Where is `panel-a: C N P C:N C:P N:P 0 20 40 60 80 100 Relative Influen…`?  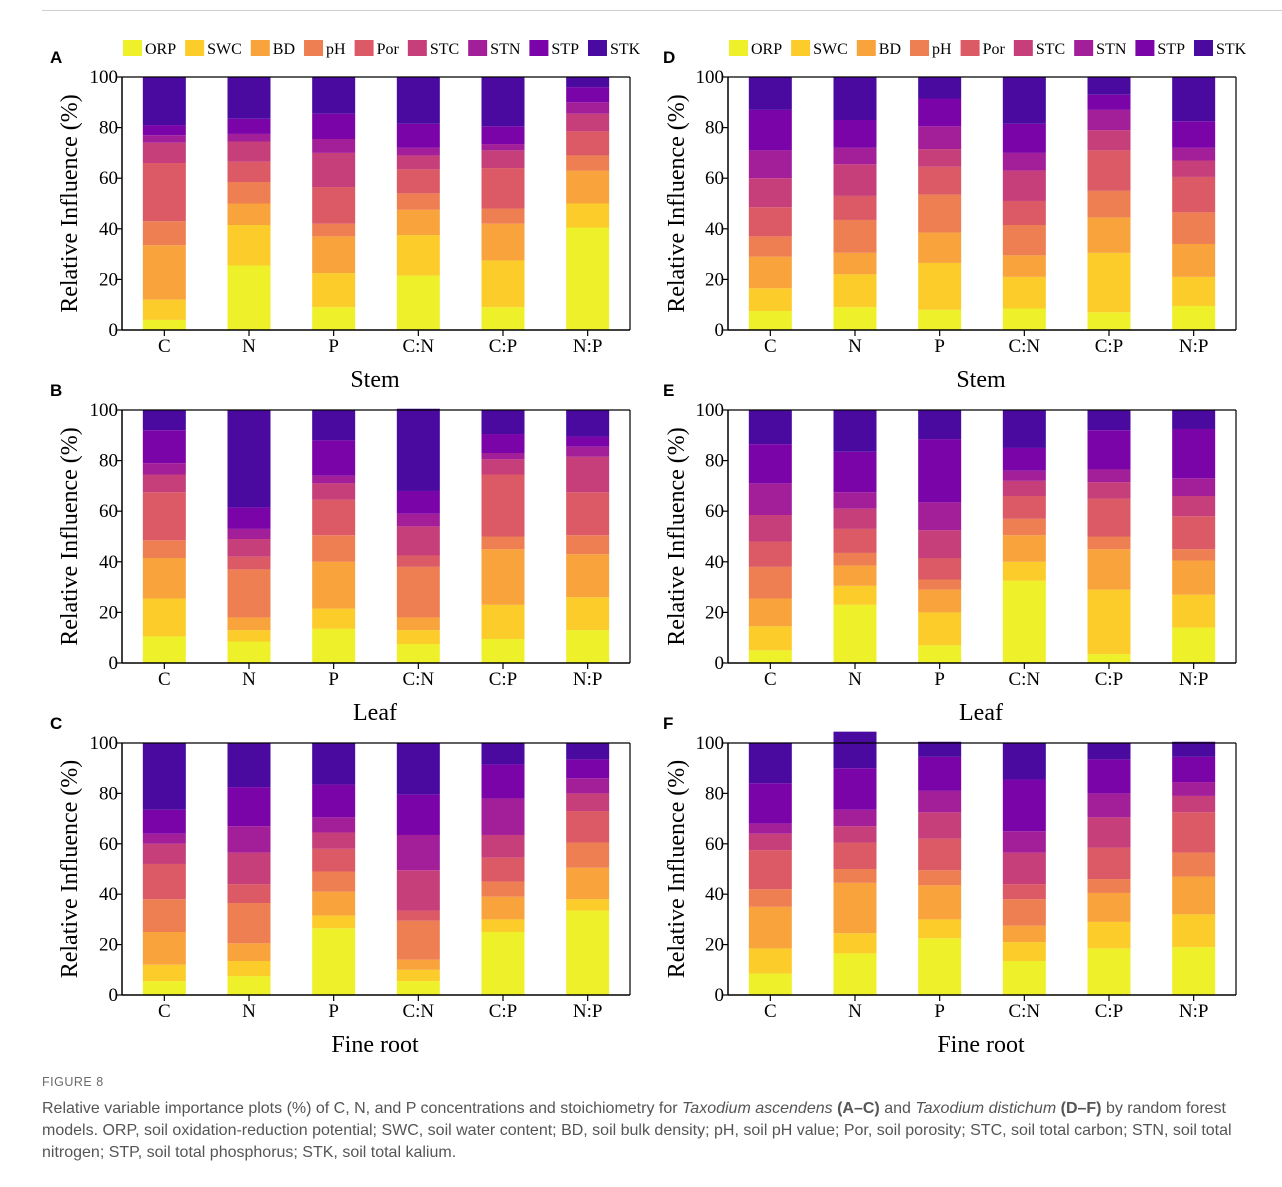
panel-a: C N P C:N C:P N:P 0 20 40 60 80 100 Relative Influen… is located at coordinates (340, 220).